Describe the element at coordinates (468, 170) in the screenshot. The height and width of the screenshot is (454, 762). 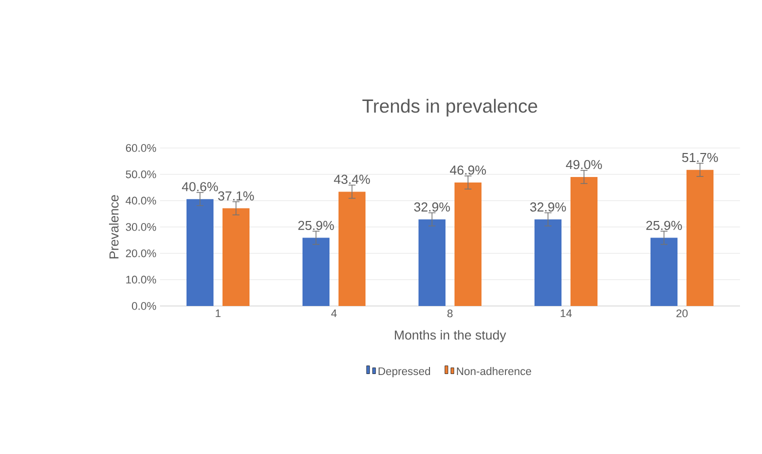
I see `data-label: 46.9%` at that location.